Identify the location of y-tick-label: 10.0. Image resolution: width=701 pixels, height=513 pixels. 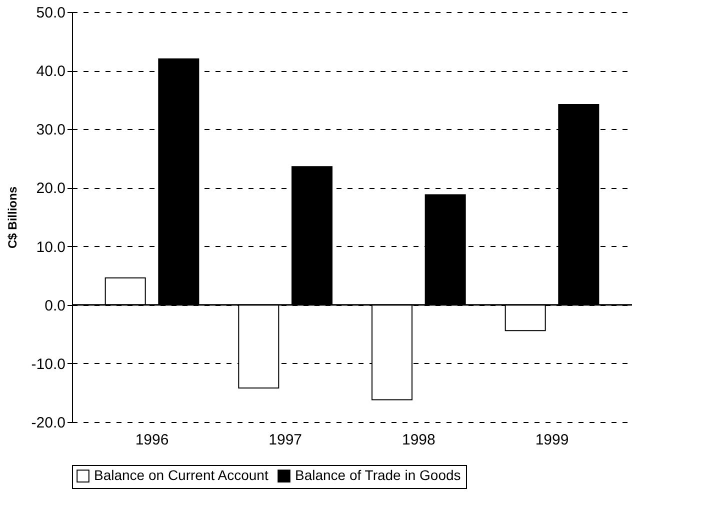
(51, 247).